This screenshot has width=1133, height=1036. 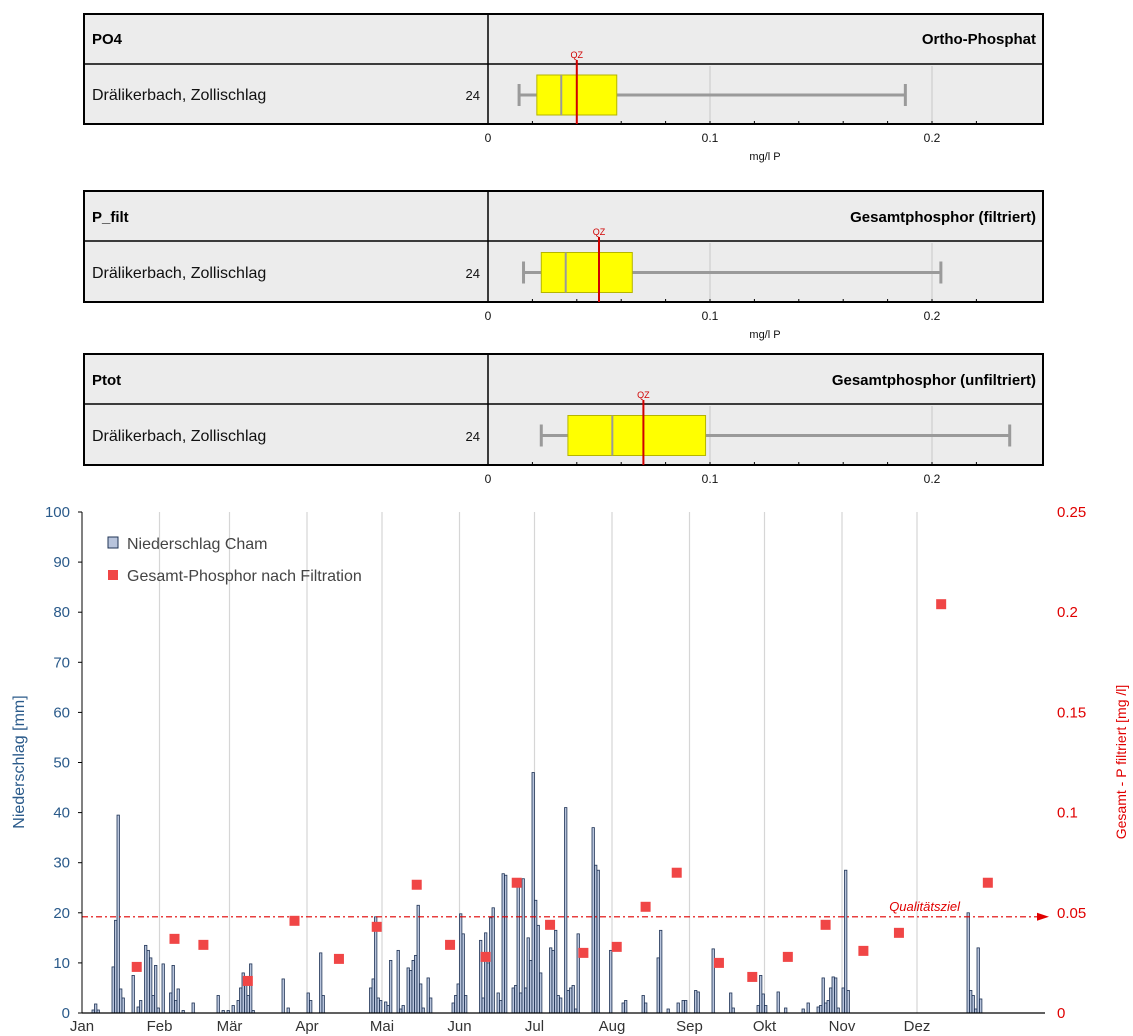 I want to click on month-label: Feb, so click(x=160, y=1026).